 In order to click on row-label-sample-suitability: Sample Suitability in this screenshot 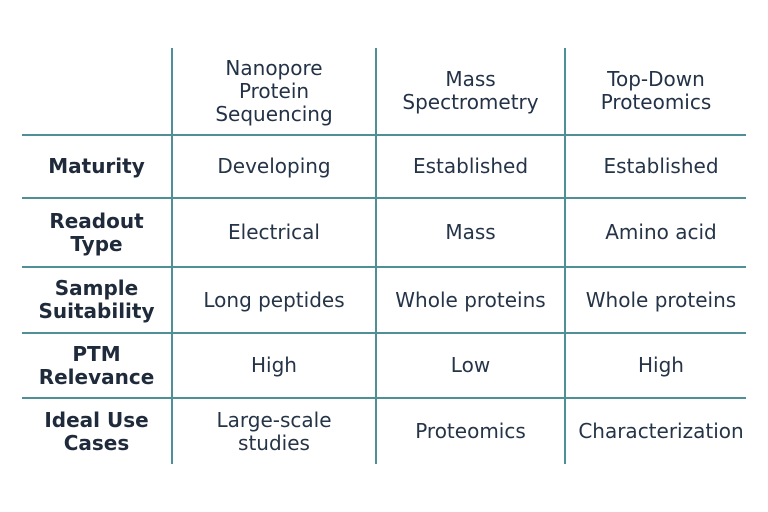, I will do `click(96, 300)`.